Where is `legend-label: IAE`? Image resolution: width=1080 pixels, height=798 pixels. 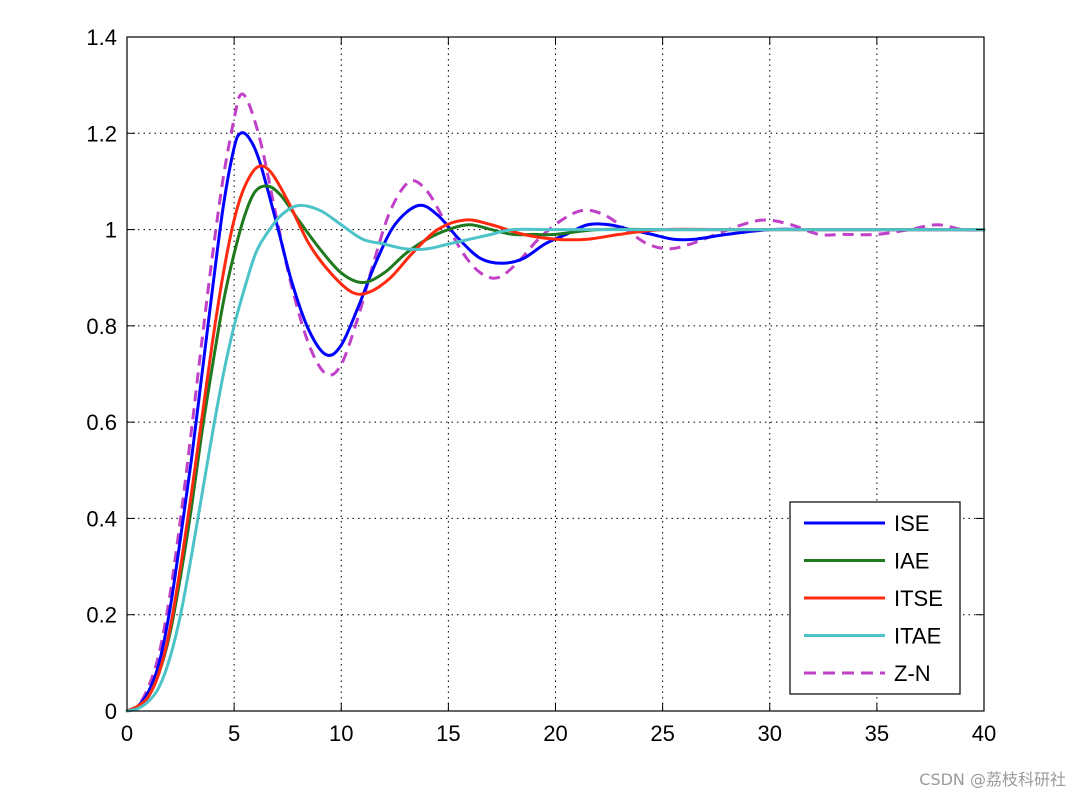 legend-label: IAE is located at coordinates (911, 561).